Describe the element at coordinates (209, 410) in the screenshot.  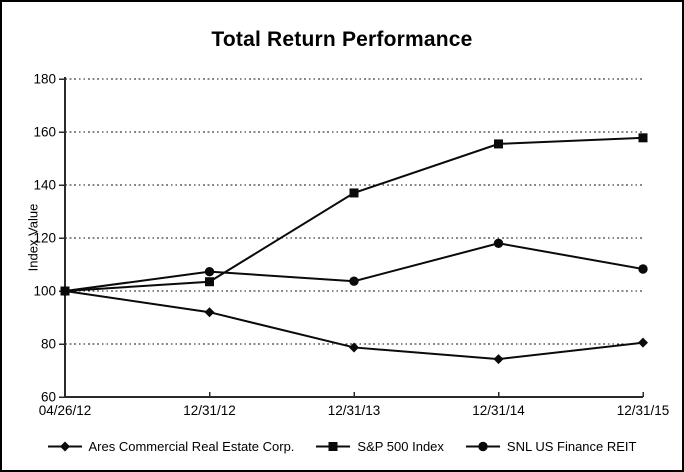
I see `x-tick-label: 12/31/12` at that location.